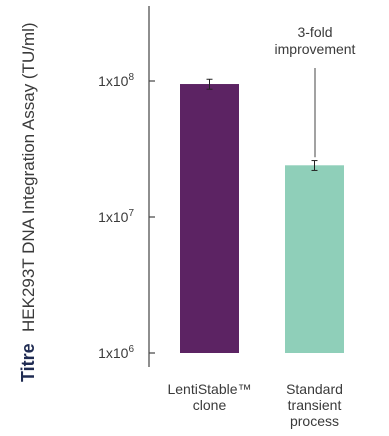  Describe the element at coordinates (314, 389) in the screenshot. I see `category-label-line: Standard` at that location.